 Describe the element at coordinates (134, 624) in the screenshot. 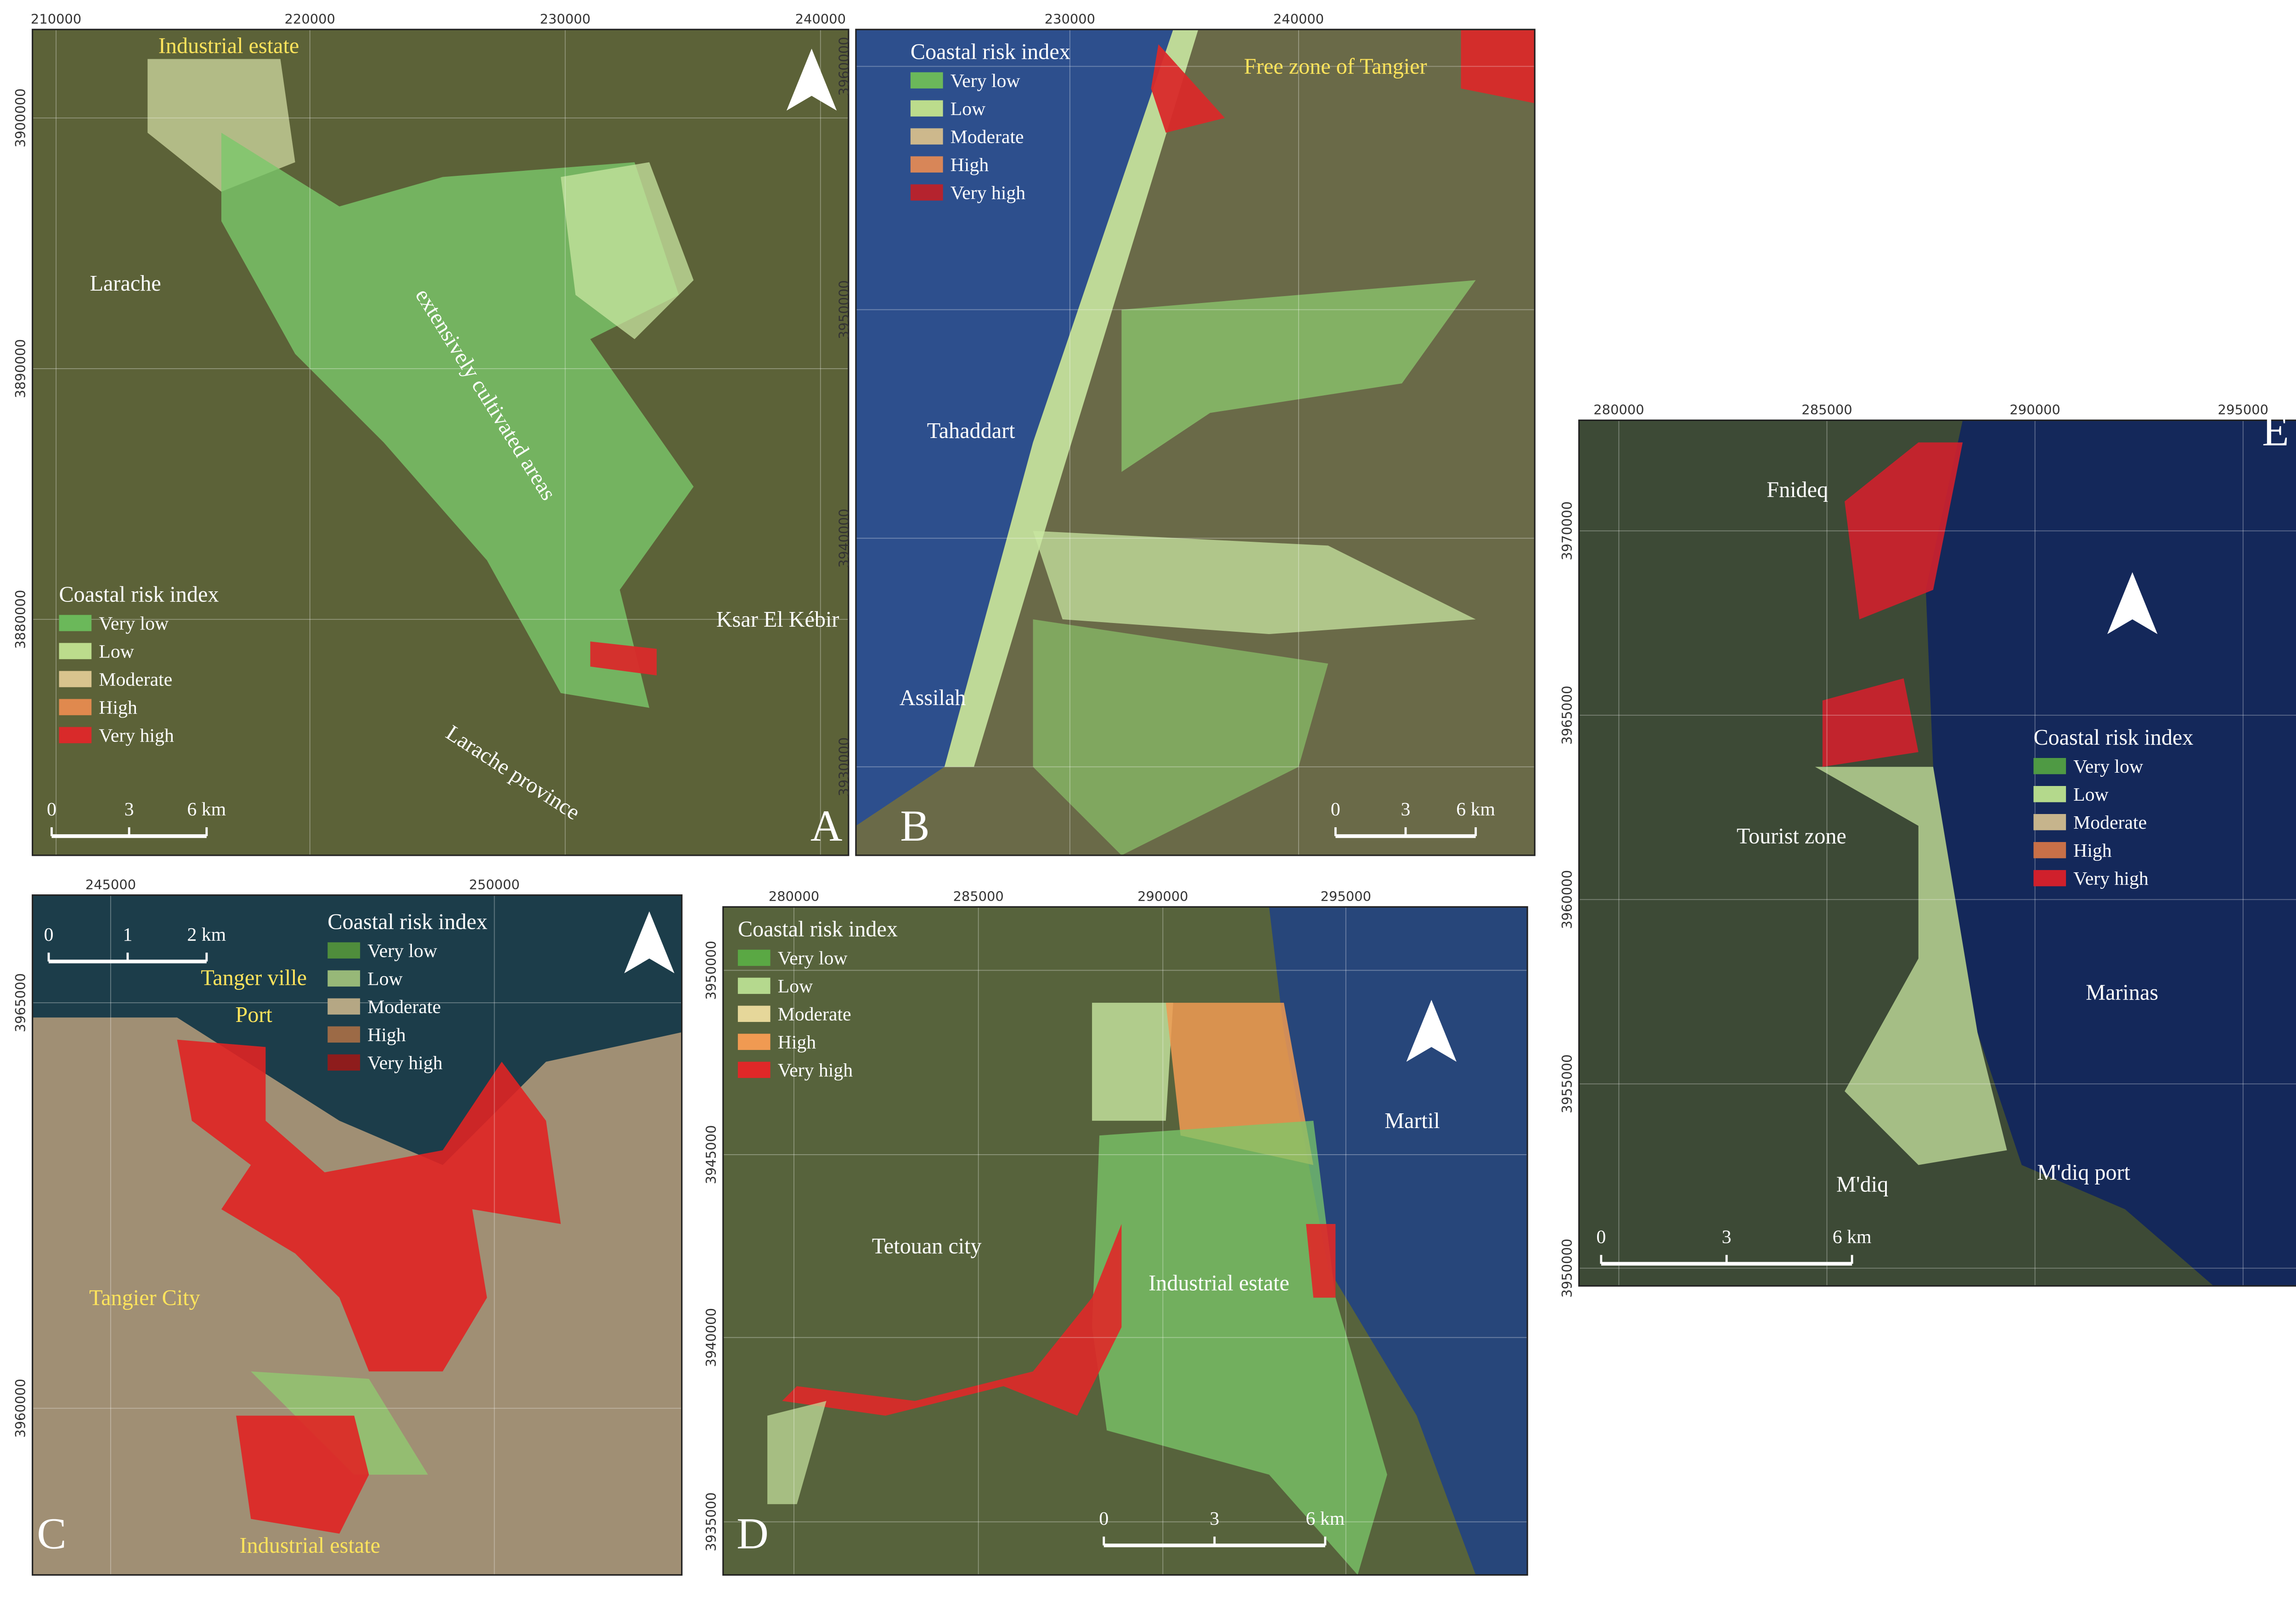

I see `legend-label: Very low` at that location.